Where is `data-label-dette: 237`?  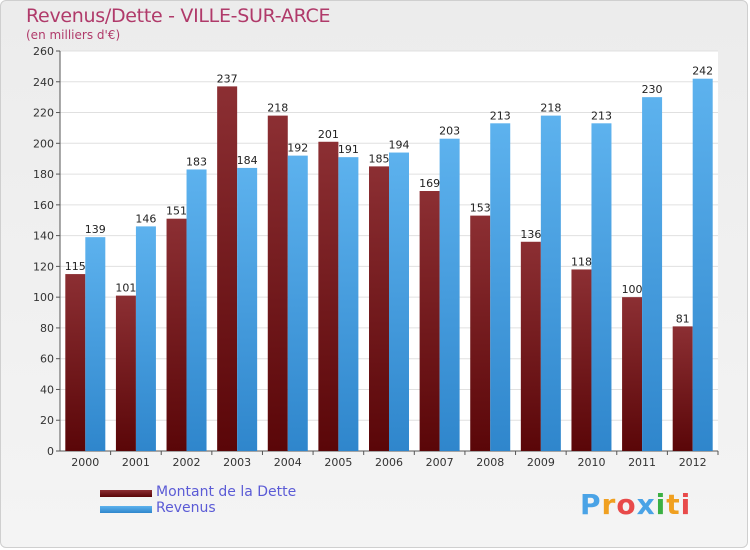 data-label-dette: 237 is located at coordinates (227, 78).